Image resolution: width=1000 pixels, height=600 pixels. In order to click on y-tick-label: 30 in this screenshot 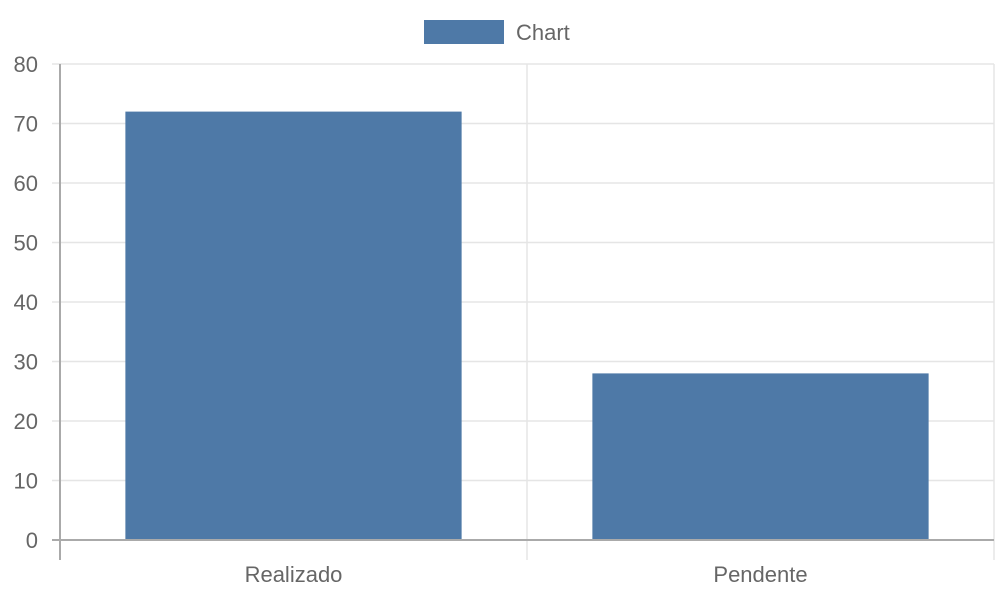, I will do `click(26, 362)`.